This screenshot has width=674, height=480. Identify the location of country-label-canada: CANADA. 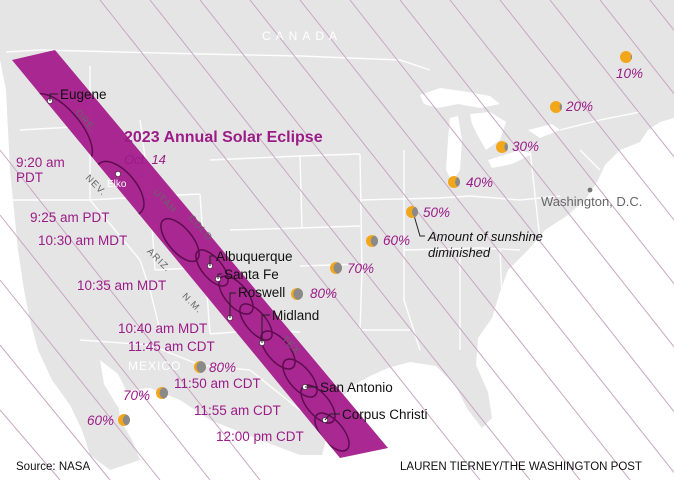
(302, 36).